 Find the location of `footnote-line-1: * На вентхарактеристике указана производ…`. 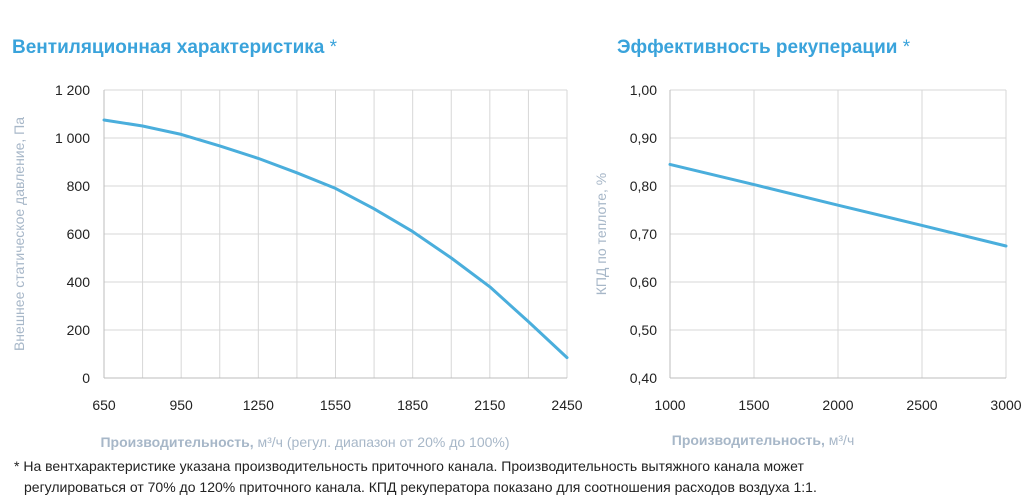

footnote-line-1: * На вентхарактеристике указана производ… is located at coordinates (409, 466).